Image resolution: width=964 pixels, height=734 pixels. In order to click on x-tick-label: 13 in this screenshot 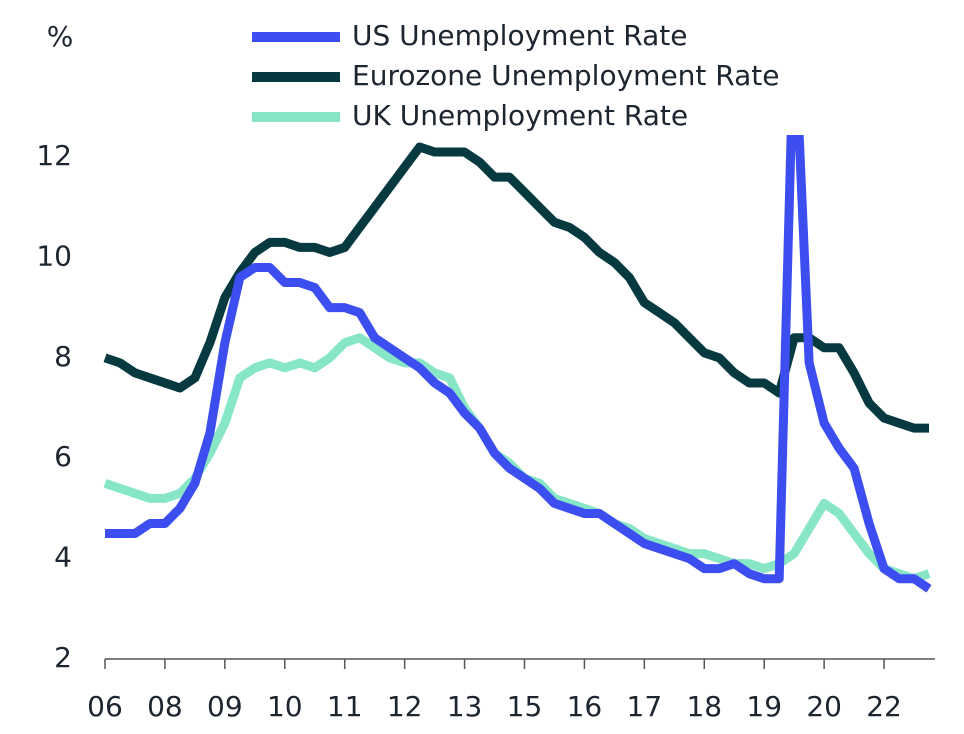, I will do `click(465, 706)`.